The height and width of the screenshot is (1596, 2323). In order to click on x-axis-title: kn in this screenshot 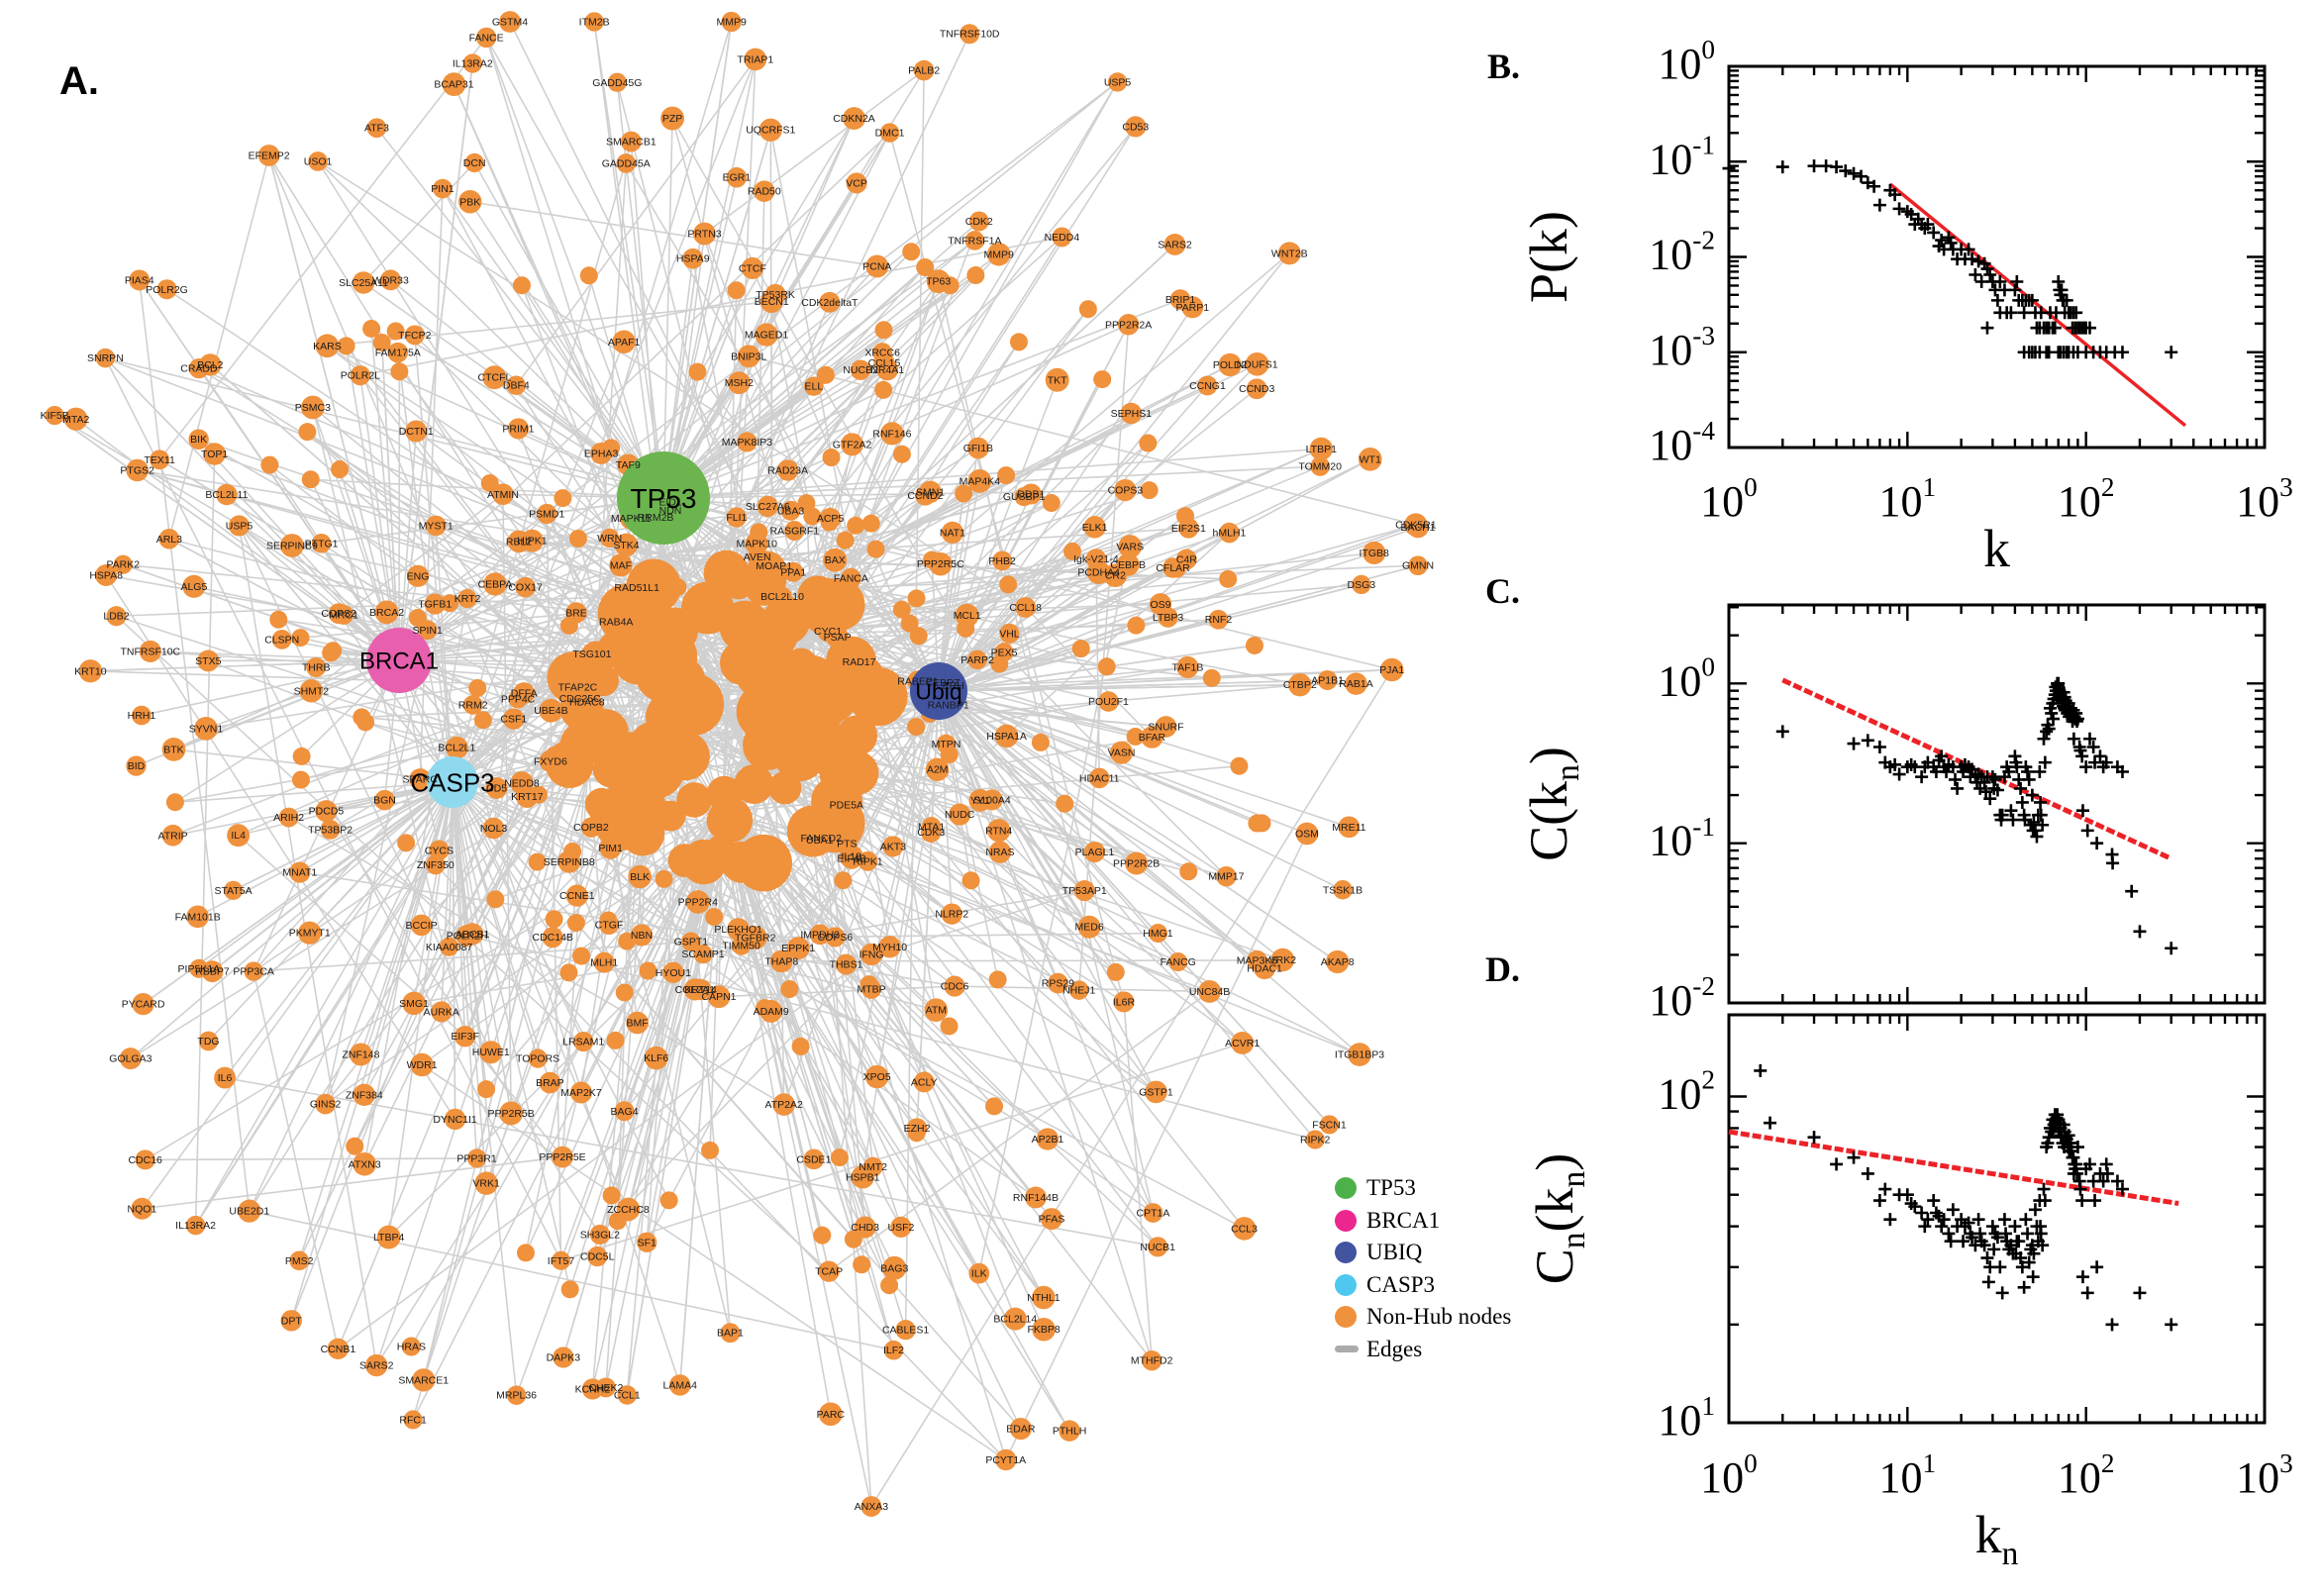, I will do `click(1997, 1538)`.